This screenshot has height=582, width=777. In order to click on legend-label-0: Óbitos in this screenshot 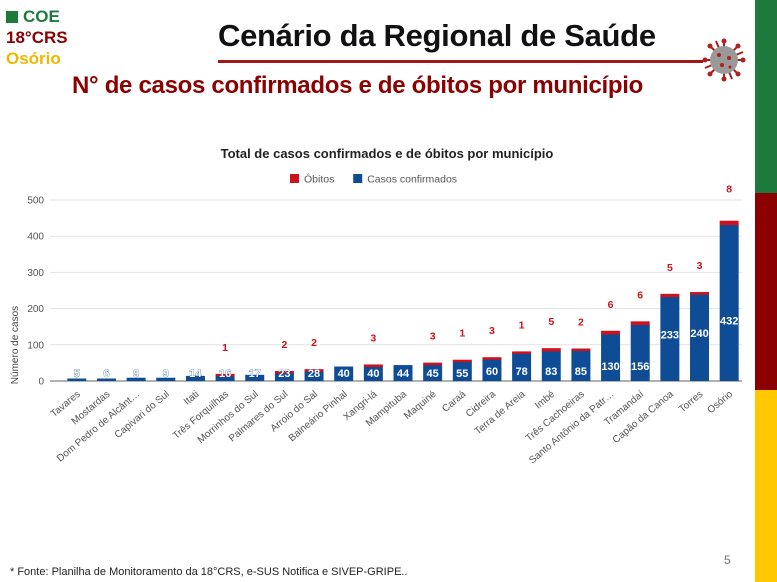, I will do `click(319, 179)`.